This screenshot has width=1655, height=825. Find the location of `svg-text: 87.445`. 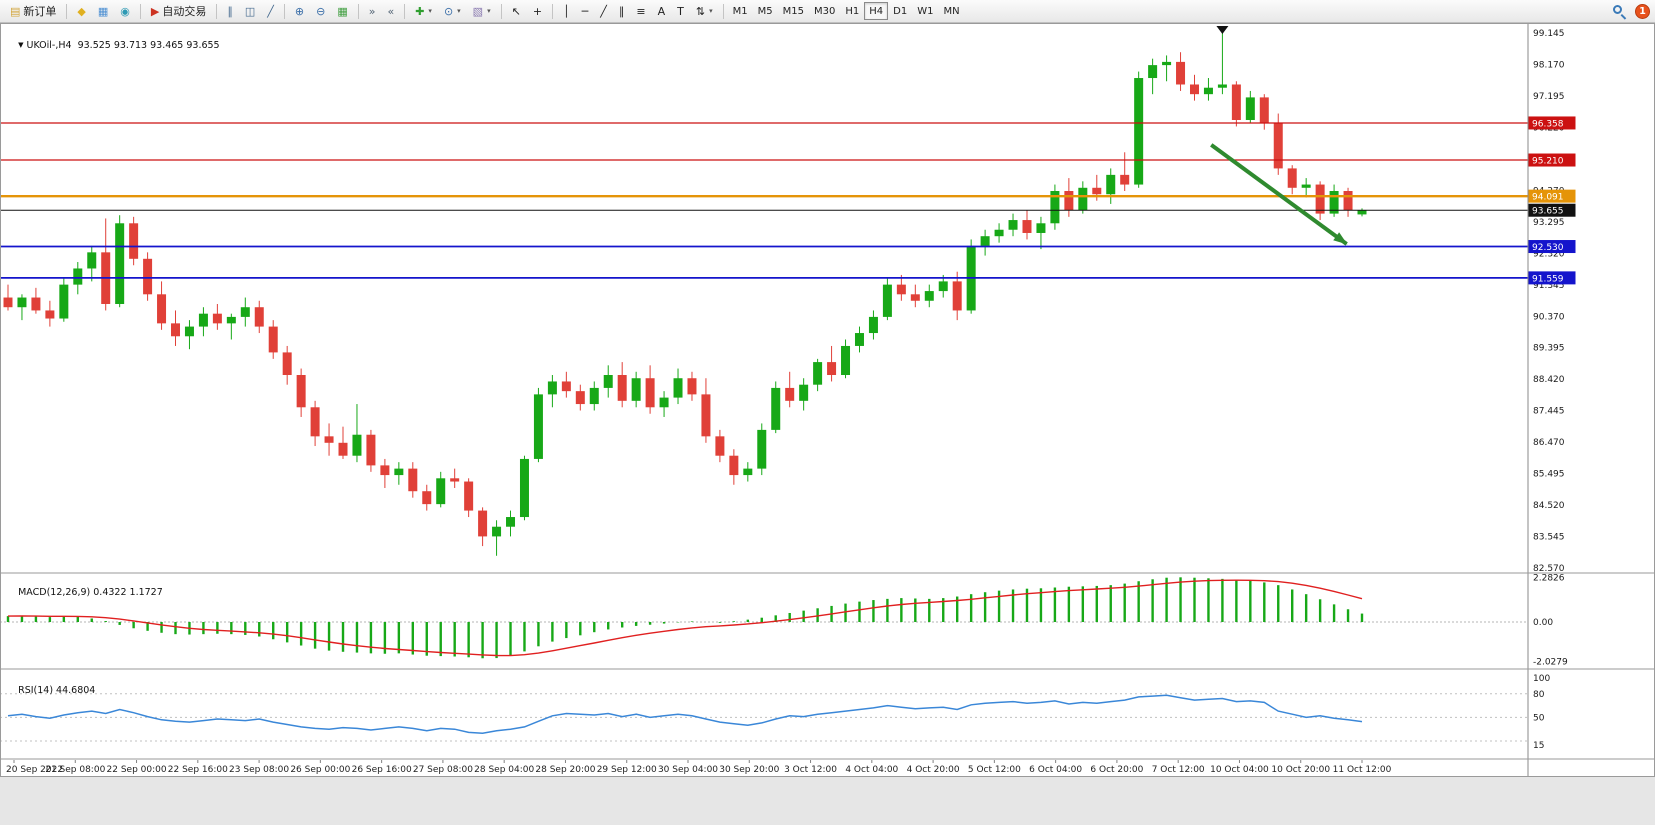

svg-text: 87.445 is located at coordinates (1549, 412).